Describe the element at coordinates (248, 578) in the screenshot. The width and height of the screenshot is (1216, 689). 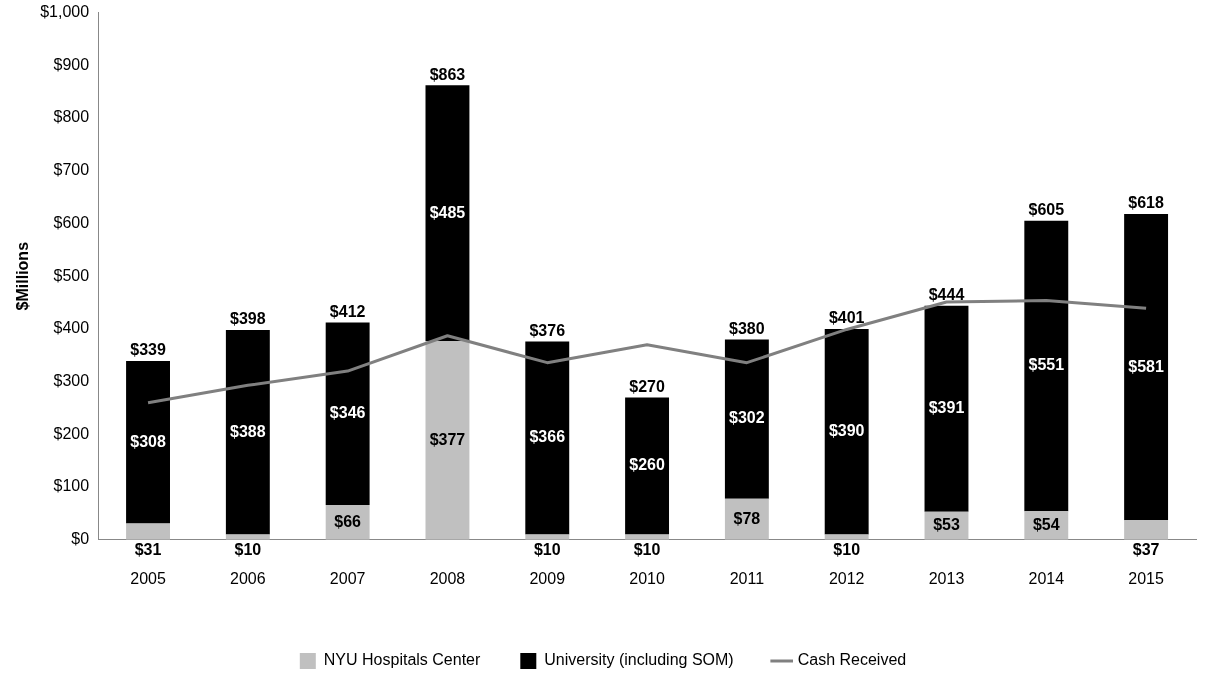
I see `x-tick-label: 2006` at that location.